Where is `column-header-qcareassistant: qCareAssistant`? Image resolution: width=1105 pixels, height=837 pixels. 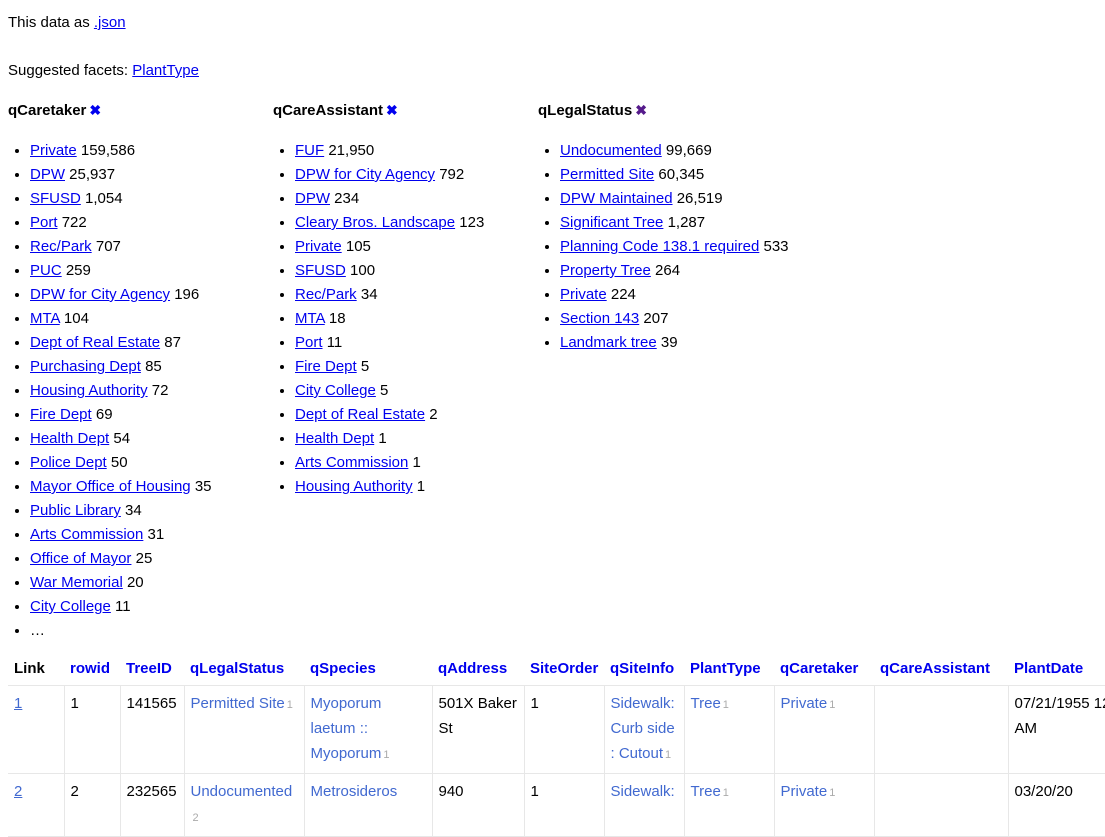 column-header-qcareassistant: qCareAssistant is located at coordinates (941, 670).